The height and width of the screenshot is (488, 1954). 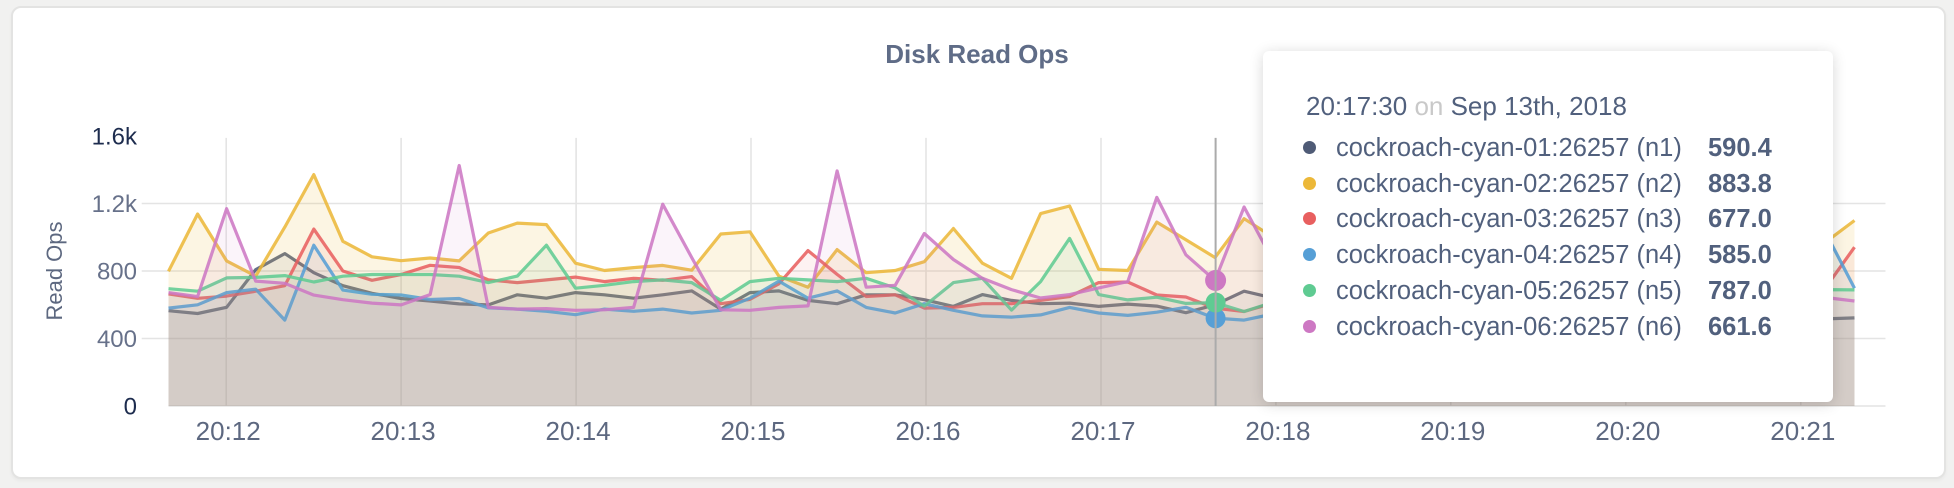 What do you see at coordinates (1627, 431) in the screenshot?
I see `svg-text: 20:20` at bounding box center [1627, 431].